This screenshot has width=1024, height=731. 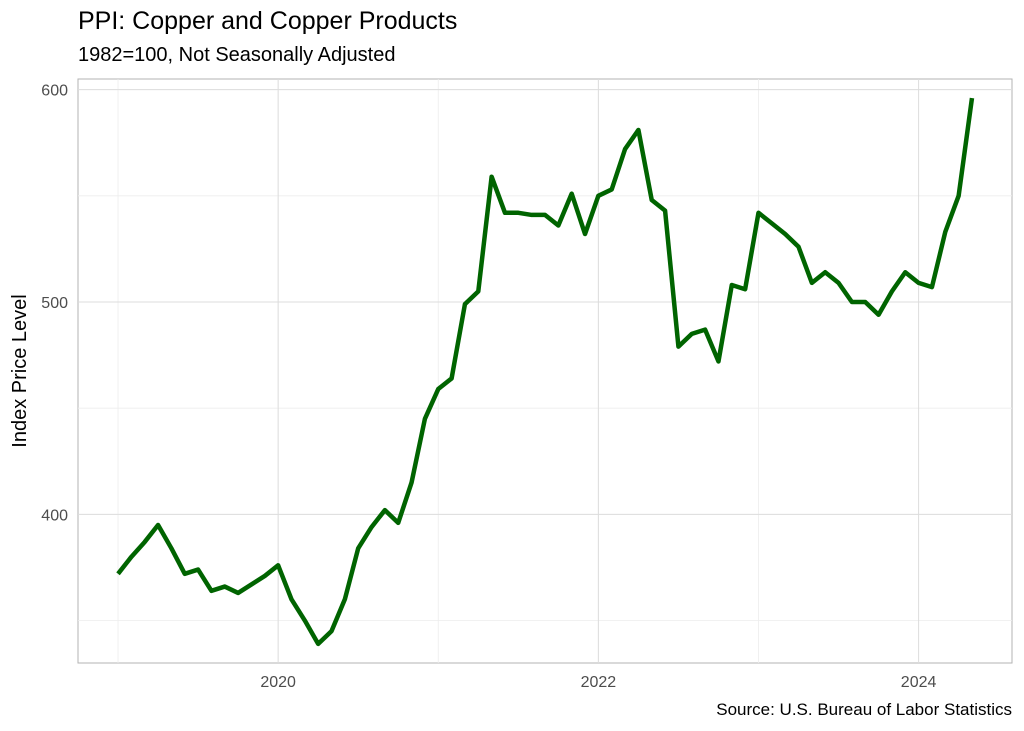 I want to click on x-tick-label: 2022, so click(x=599, y=682).